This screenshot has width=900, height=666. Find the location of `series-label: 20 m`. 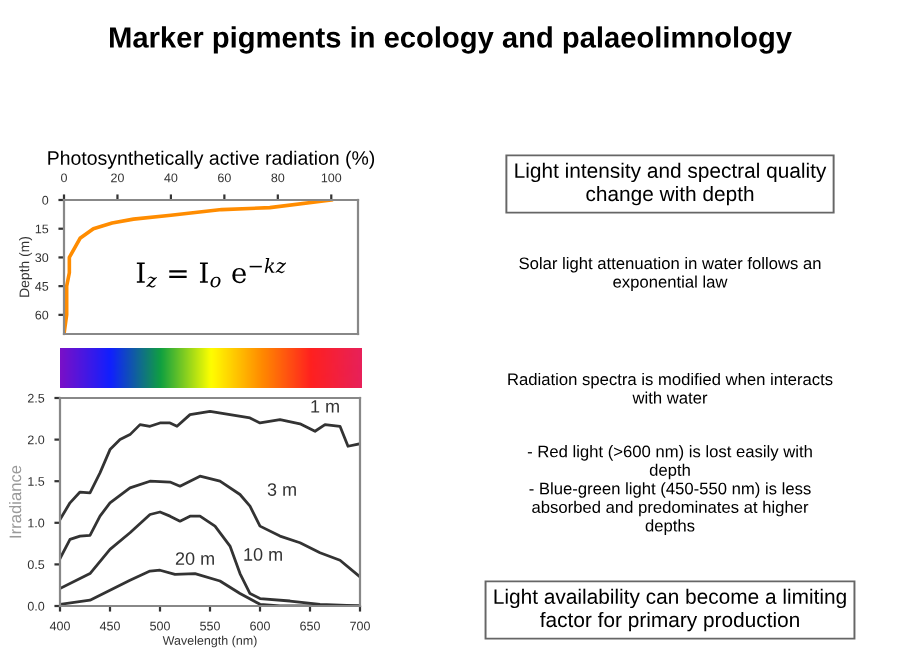

series-label: 20 m is located at coordinates (194, 558).